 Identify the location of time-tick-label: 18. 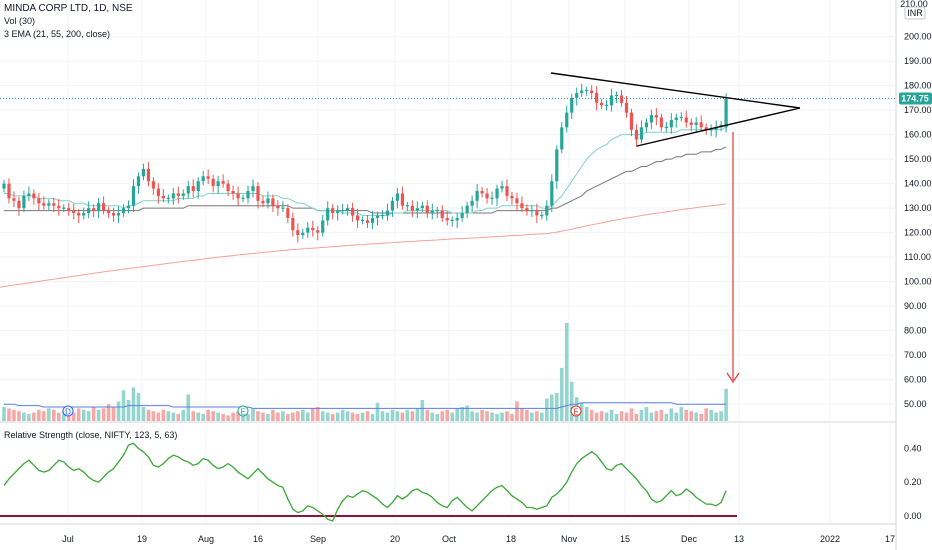
(511, 539).